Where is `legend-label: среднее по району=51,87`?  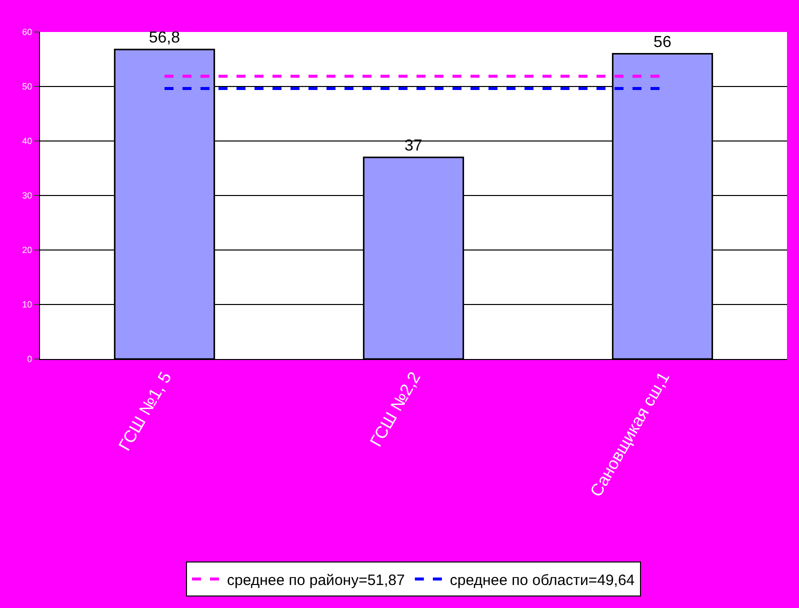 legend-label: среднее по району=51,87 is located at coordinates (316, 580).